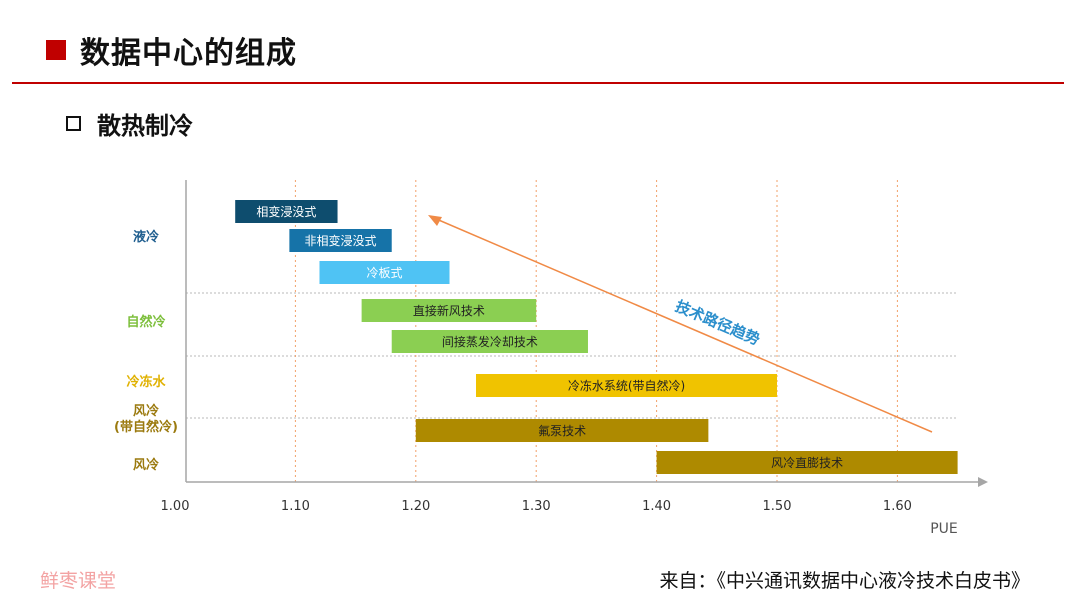 The height and width of the screenshot is (608, 1080). What do you see at coordinates (145, 126) in the screenshot?
I see `section-subtitle: 散热制冷` at bounding box center [145, 126].